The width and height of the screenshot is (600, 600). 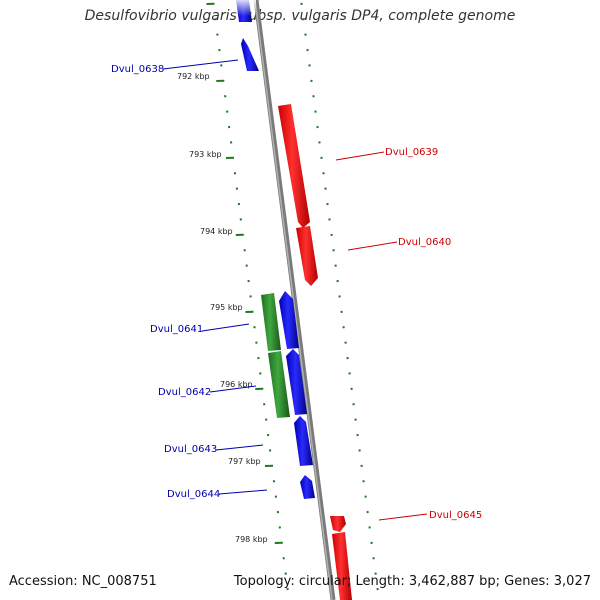 What do you see at coordinates (411, 152) in the screenshot?
I see `gene-label-dvul-0639: Dvul_0639` at bounding box center [411, 152].